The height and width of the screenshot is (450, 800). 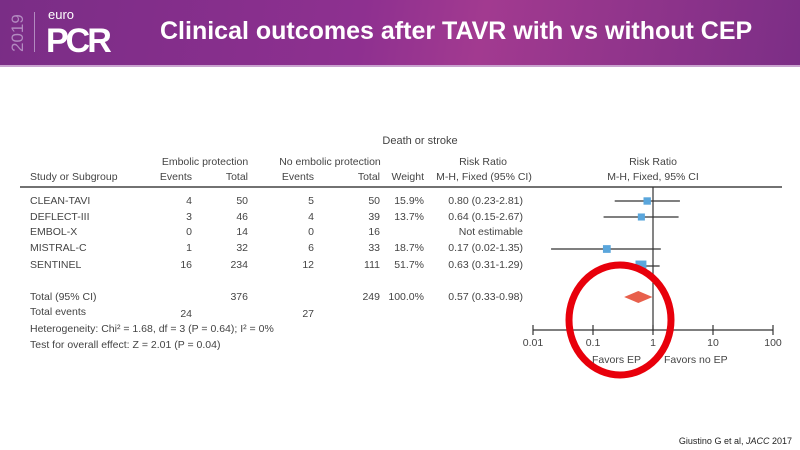 I want to click on row-total2: 50, so click(x=374, y=201).